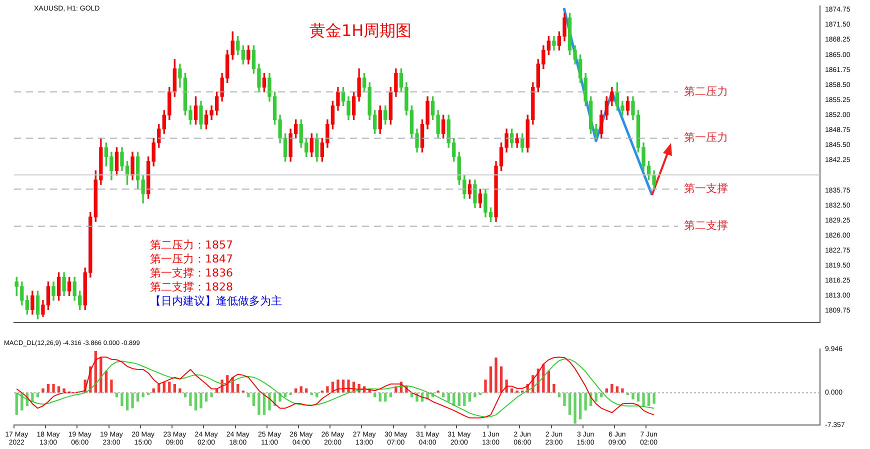 The width and height of the screenshot is (870, 449). I want to click on ref-line-label: 第一压力, so click(706, 137).